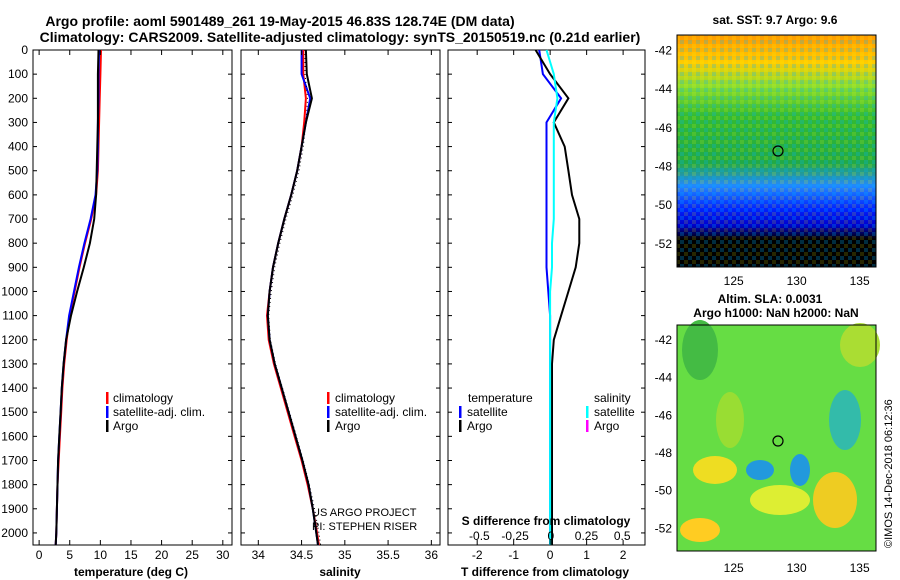 The image size is (900, 580). Describe the element at coordinates (14, 485) in the screenshot. I see `depth-tick-label: 1800` at that location.